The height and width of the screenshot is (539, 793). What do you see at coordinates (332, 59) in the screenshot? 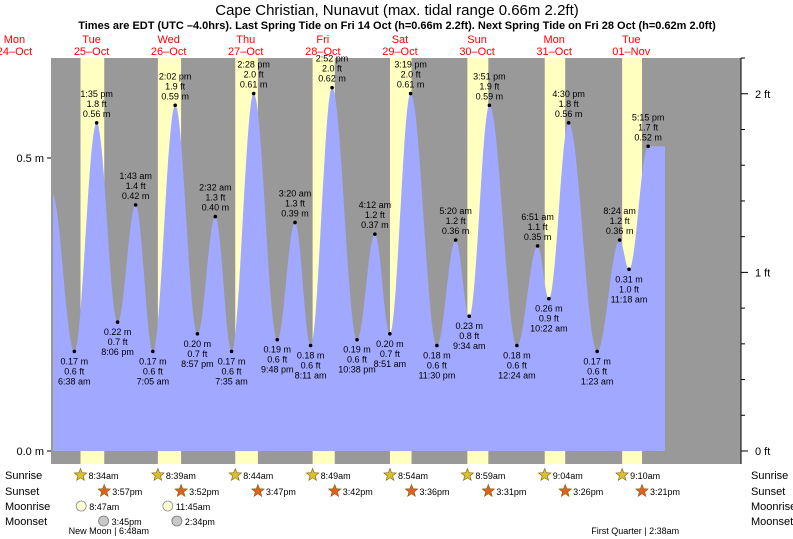
I see `tide-time: 2:52 pm` at bounding box center [332, 59].